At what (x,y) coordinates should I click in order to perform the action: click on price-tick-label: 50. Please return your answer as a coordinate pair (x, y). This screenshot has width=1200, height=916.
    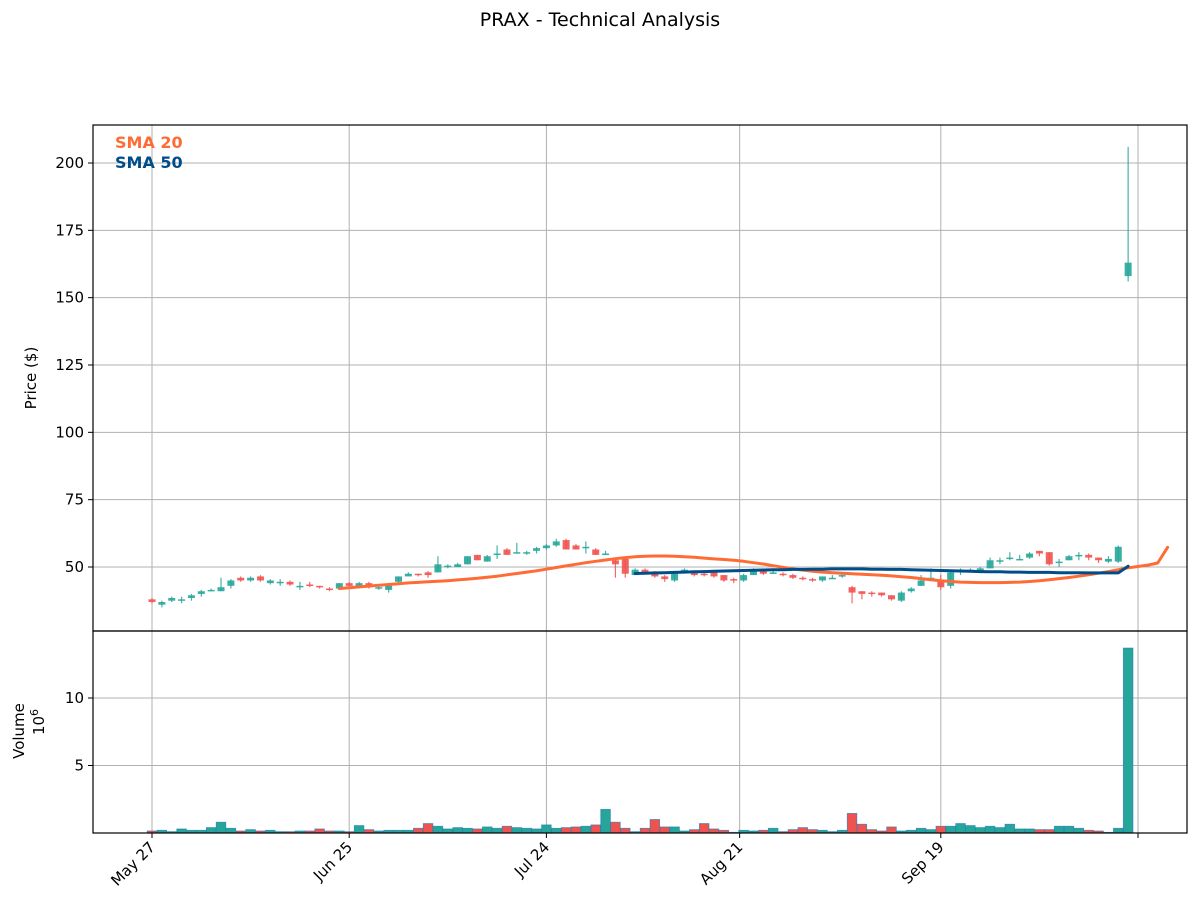
    Looking at the image, I should click on (74, 567).